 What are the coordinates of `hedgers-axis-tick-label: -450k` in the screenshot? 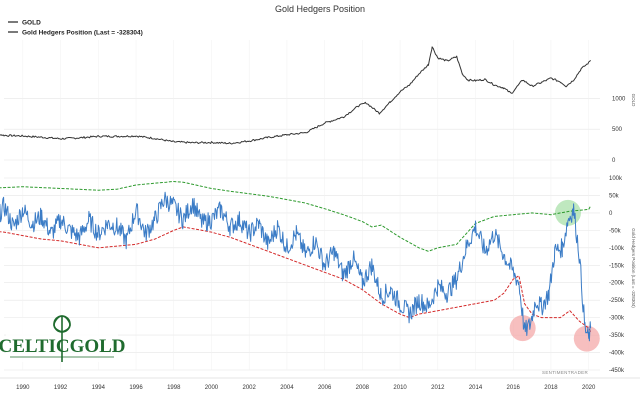 It's located at (617, 371).